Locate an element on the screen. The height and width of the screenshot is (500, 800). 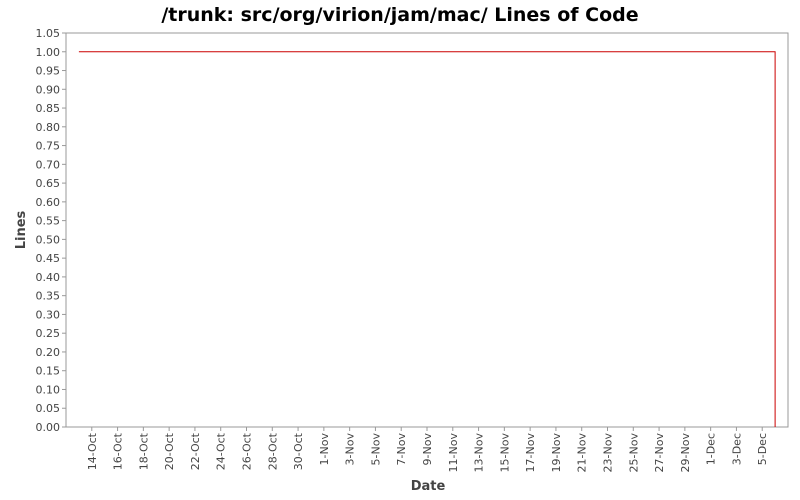
y-tick-label: 0.35 is located at coordinates (48, 296).